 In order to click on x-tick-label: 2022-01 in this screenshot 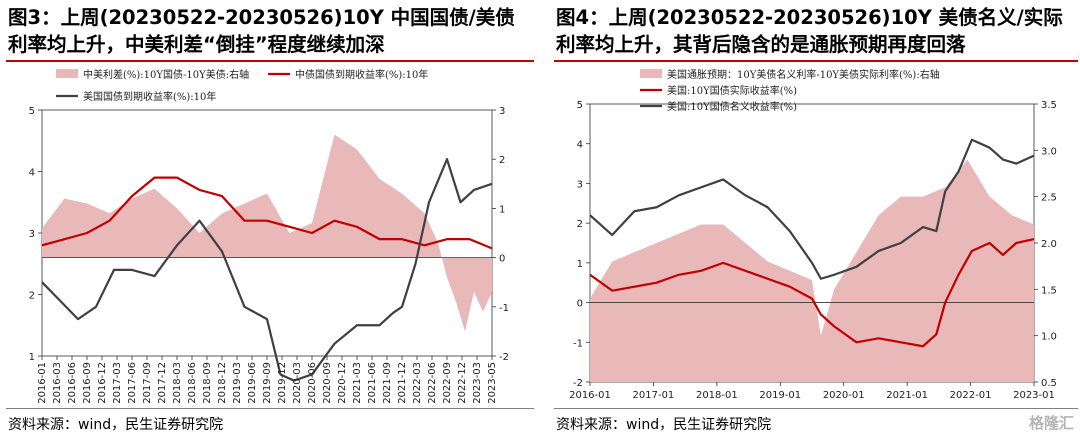, I will do `click(971, 395)`.